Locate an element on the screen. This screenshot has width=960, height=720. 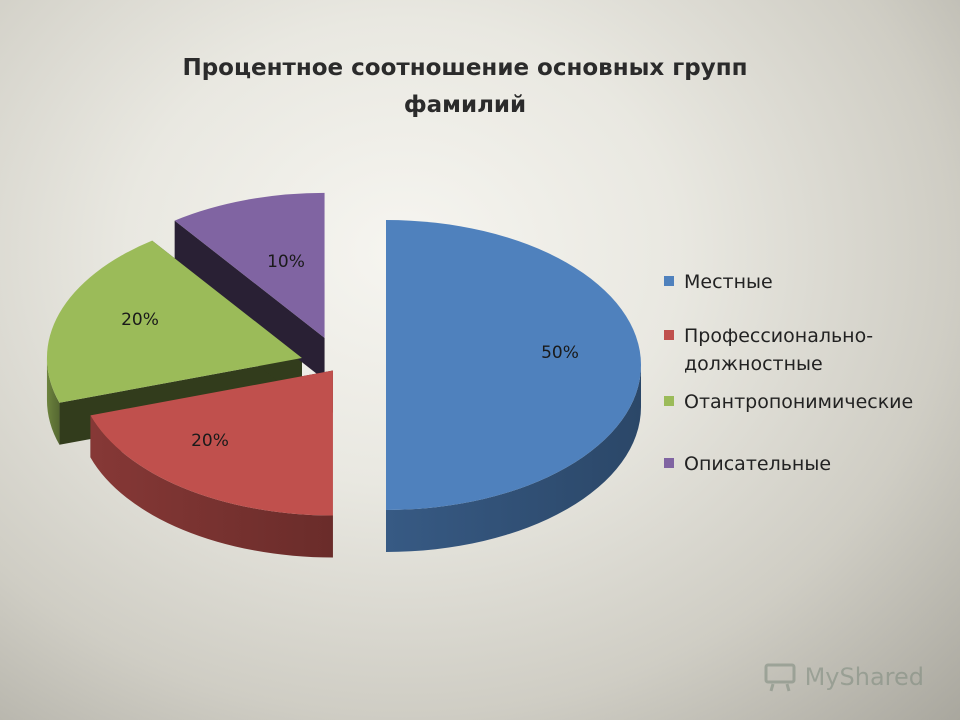
data-label-professional: 20% is located at coordinates (210, 441).